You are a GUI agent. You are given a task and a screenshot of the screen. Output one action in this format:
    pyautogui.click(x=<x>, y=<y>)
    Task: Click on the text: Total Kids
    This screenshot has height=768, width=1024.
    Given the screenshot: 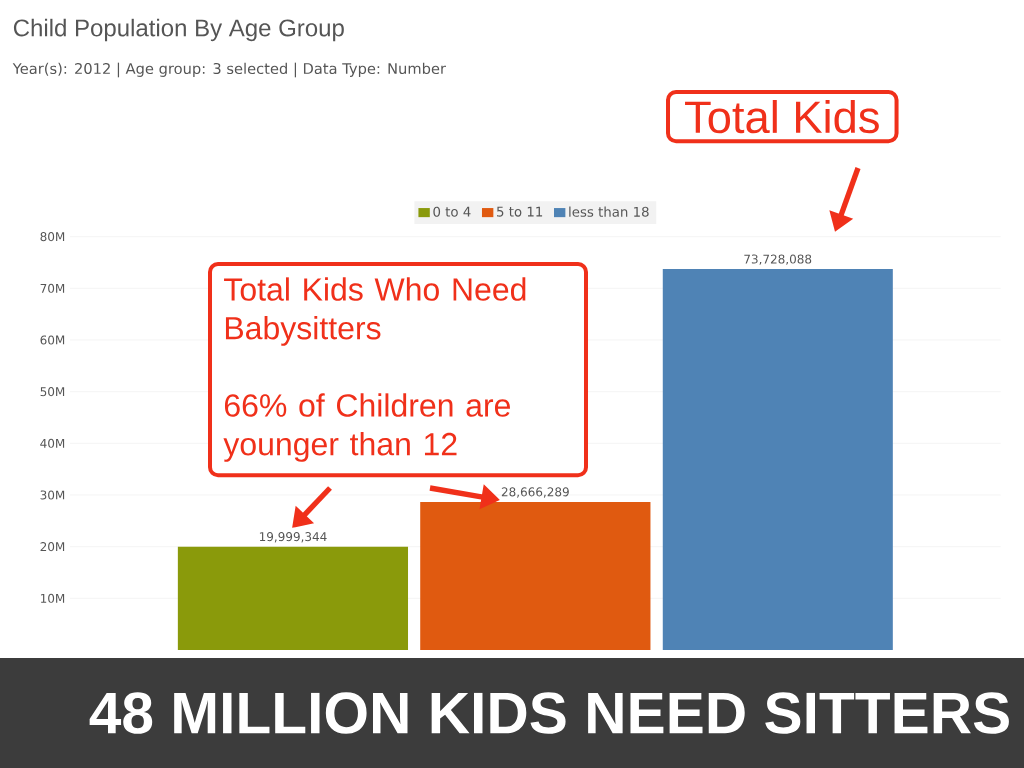 What is the action you would take?
    pyautogui.click(x=782, y=116)
    